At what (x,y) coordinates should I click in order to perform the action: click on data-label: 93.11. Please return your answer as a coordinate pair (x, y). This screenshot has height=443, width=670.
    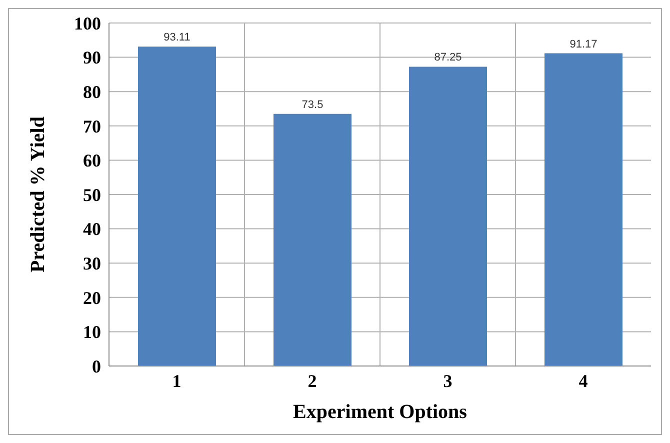
    Looking at the image, I should click on (177, 38).